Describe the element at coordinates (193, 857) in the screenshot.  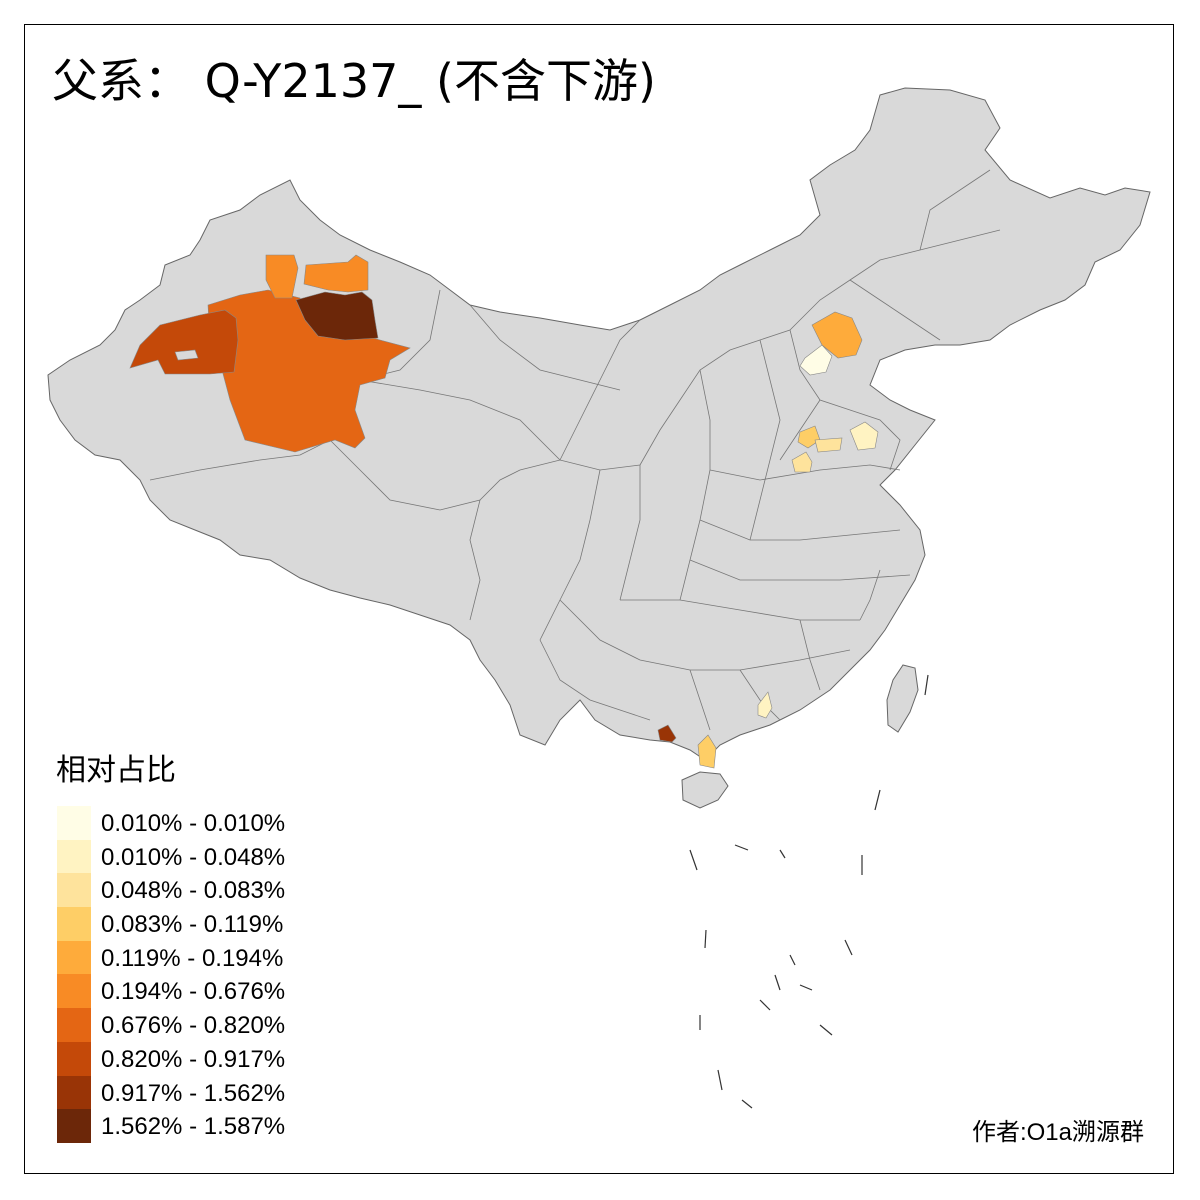
I see `legend-label: 0.010% - 0.048%` at that location.